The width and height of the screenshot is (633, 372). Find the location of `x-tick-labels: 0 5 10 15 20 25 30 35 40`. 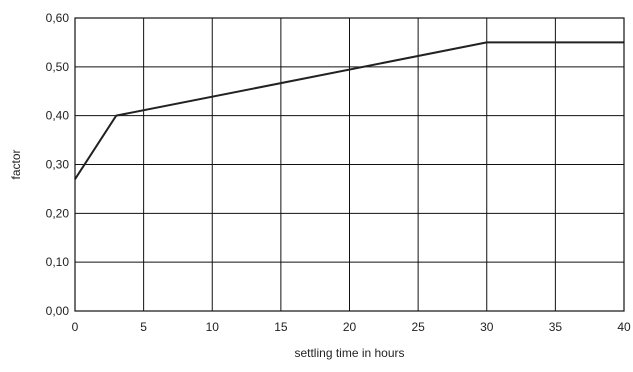

x-tick-labels: 0 5 10 15 20 25 30 35 40 is located at coordinates (351, 327).